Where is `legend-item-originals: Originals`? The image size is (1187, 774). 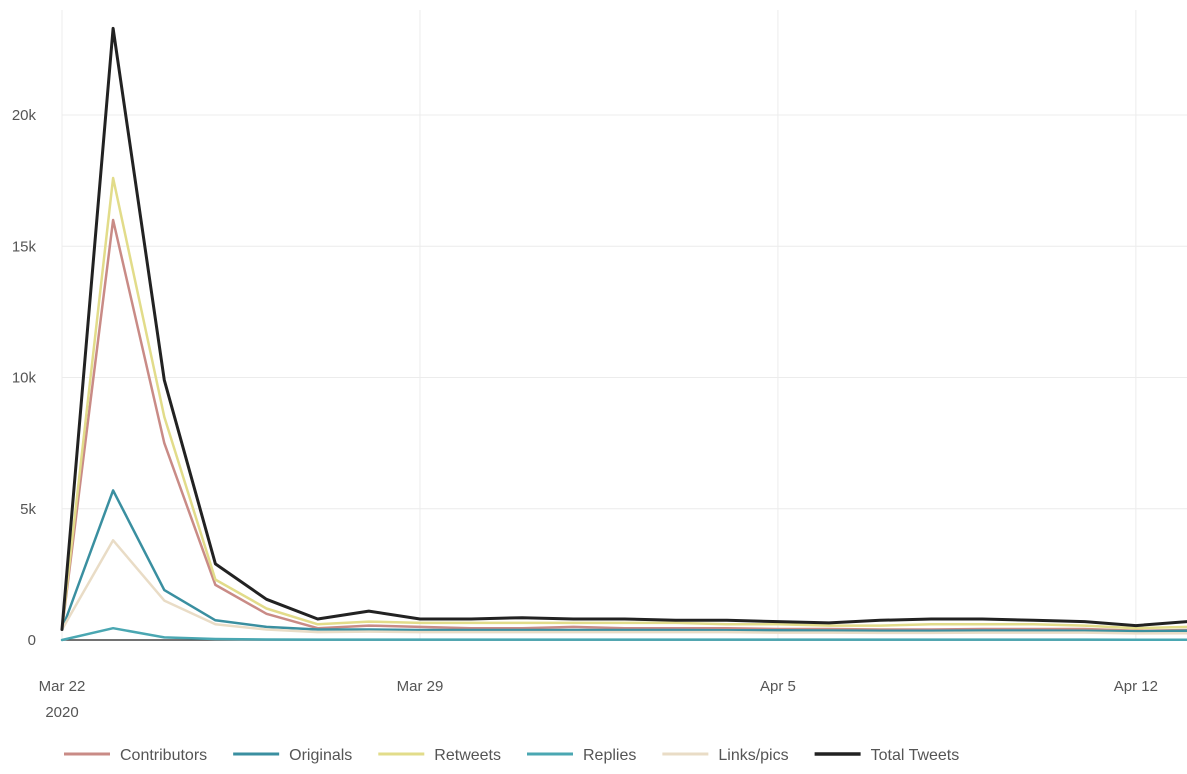
legend-item-originals: Originals is located at coordinates (292, 755).